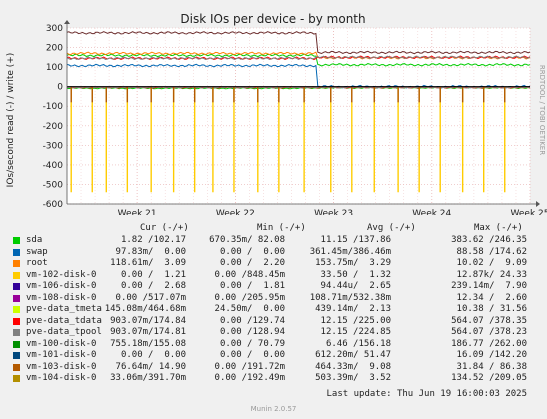  Describe the element at coordinates (252, 320) in the screenshot. I see `legend-min: 0.00 /129.74` at that location.